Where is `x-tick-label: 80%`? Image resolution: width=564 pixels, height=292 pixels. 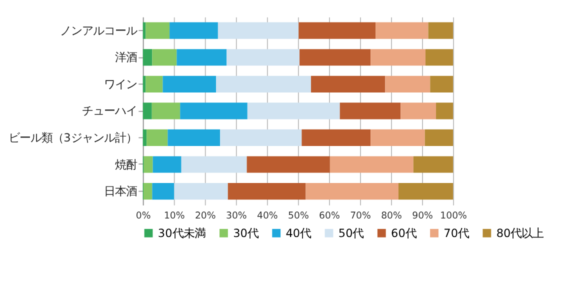
x-tick-label: 80% is located at coordinates (391, 216).